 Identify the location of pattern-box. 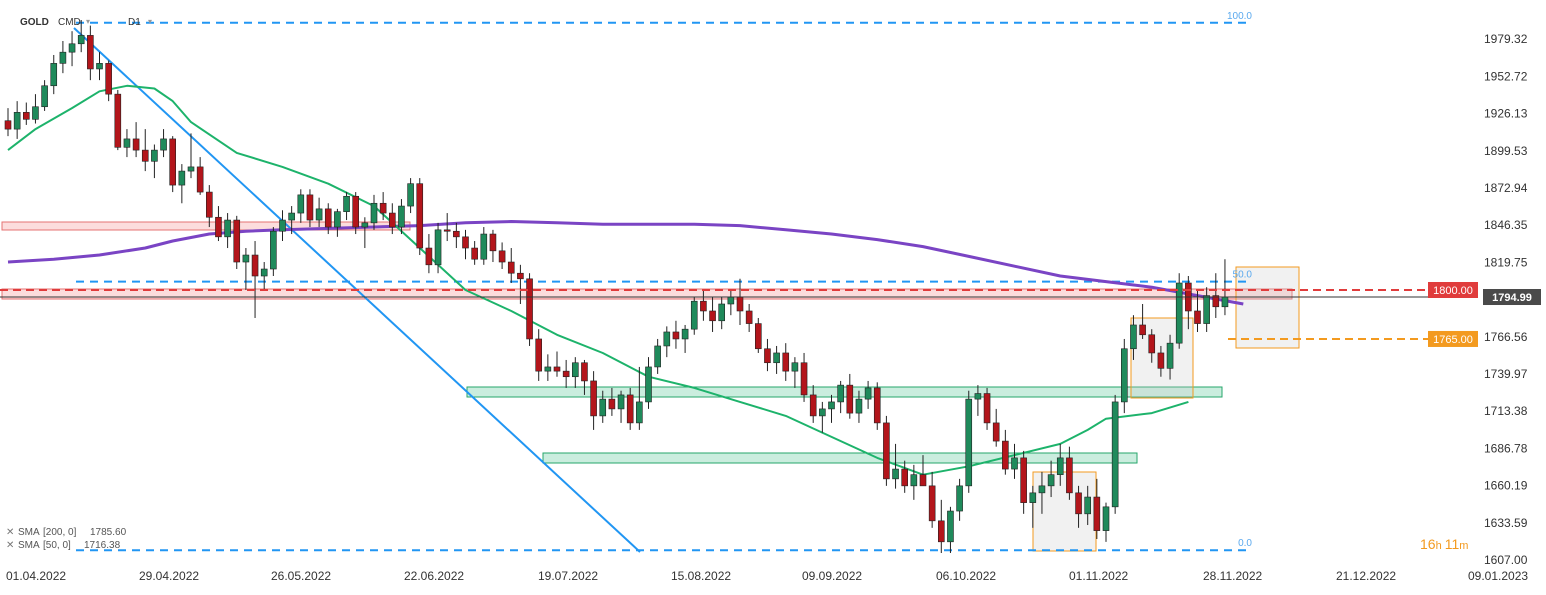
(1267, 307).